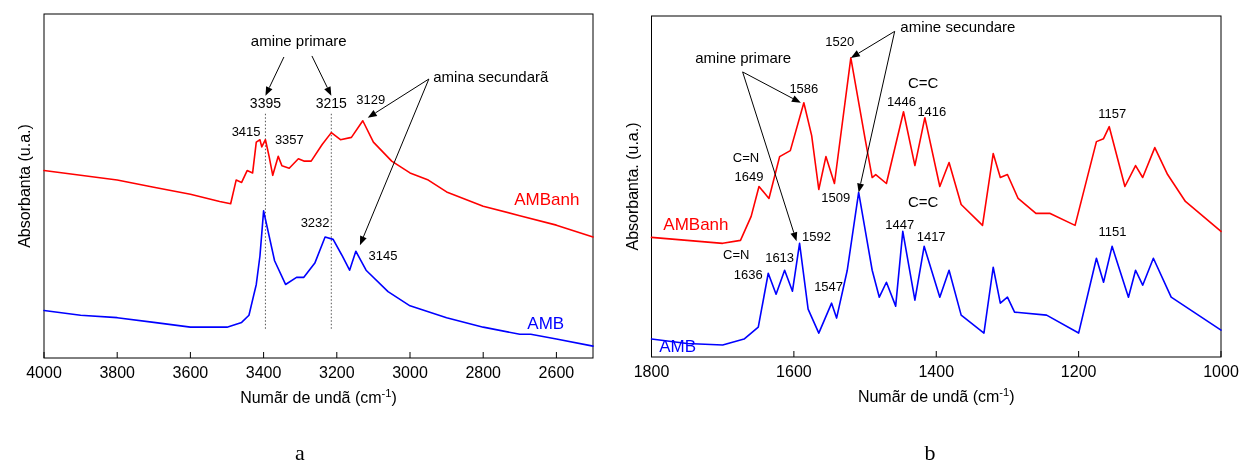 The image size is (1247, 472). What do you see at coordinates (483, 372) in the screenshot?
I see `x-tick-label: 2800` at bounding box center [483, 372].